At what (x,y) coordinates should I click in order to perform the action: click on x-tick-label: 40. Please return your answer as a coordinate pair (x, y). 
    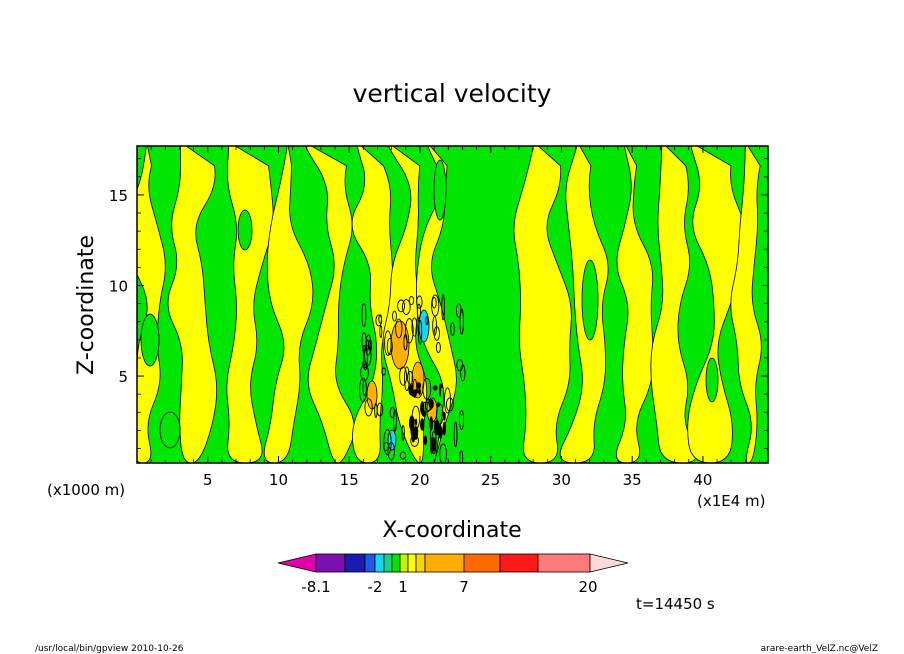
    Looking at the image, I should click on (702, 480).